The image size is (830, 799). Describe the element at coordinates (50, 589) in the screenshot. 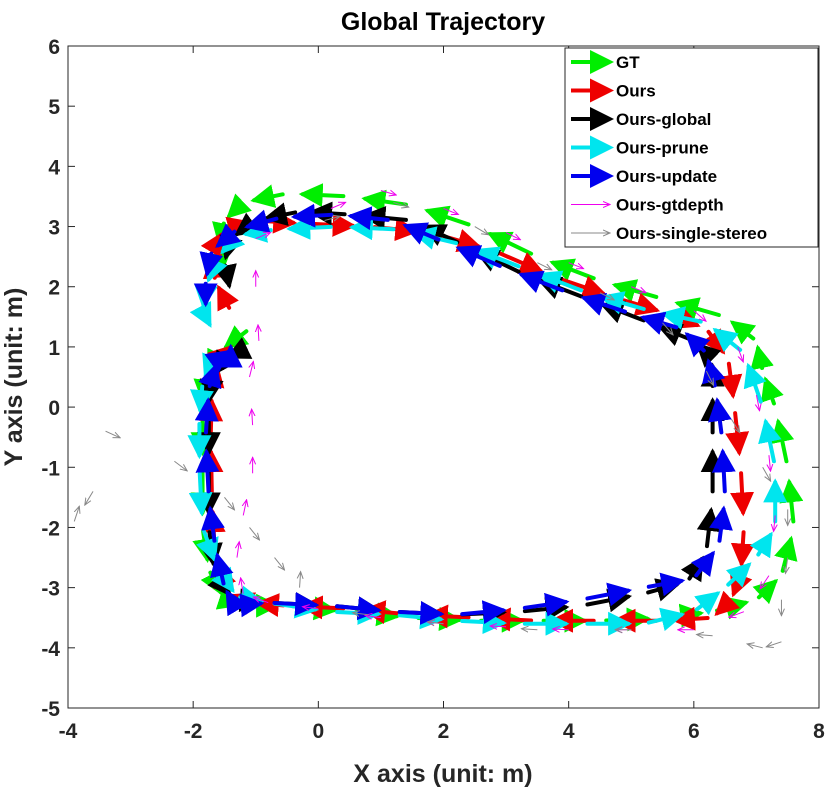

I see `y-tick-label: -3` at that location.